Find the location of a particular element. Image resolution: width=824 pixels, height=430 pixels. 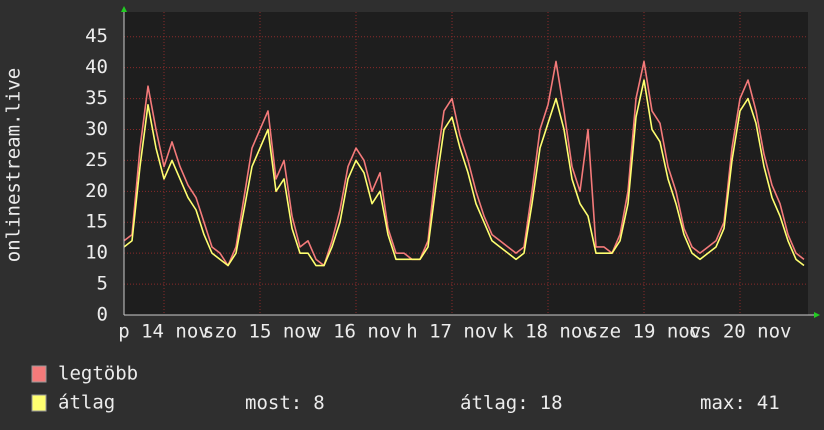

legend-label: átlag is located at coordinates (86, 403).